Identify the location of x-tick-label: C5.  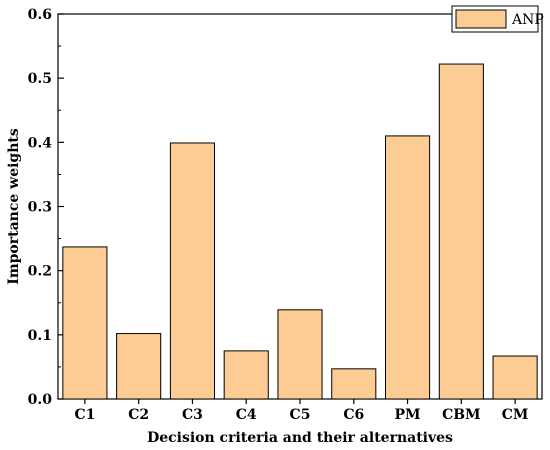
(300, 415).